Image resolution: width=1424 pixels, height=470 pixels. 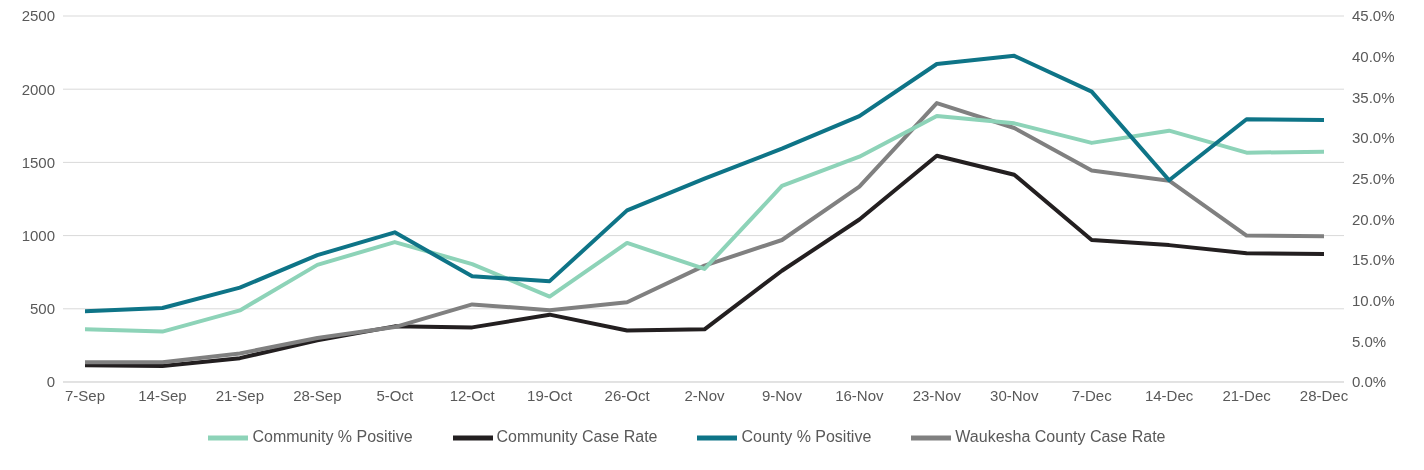 What do you see at coordinates (42, 309) in the screenshot?
I see `y-tick-label: 500` at bounding box center [42, 309].